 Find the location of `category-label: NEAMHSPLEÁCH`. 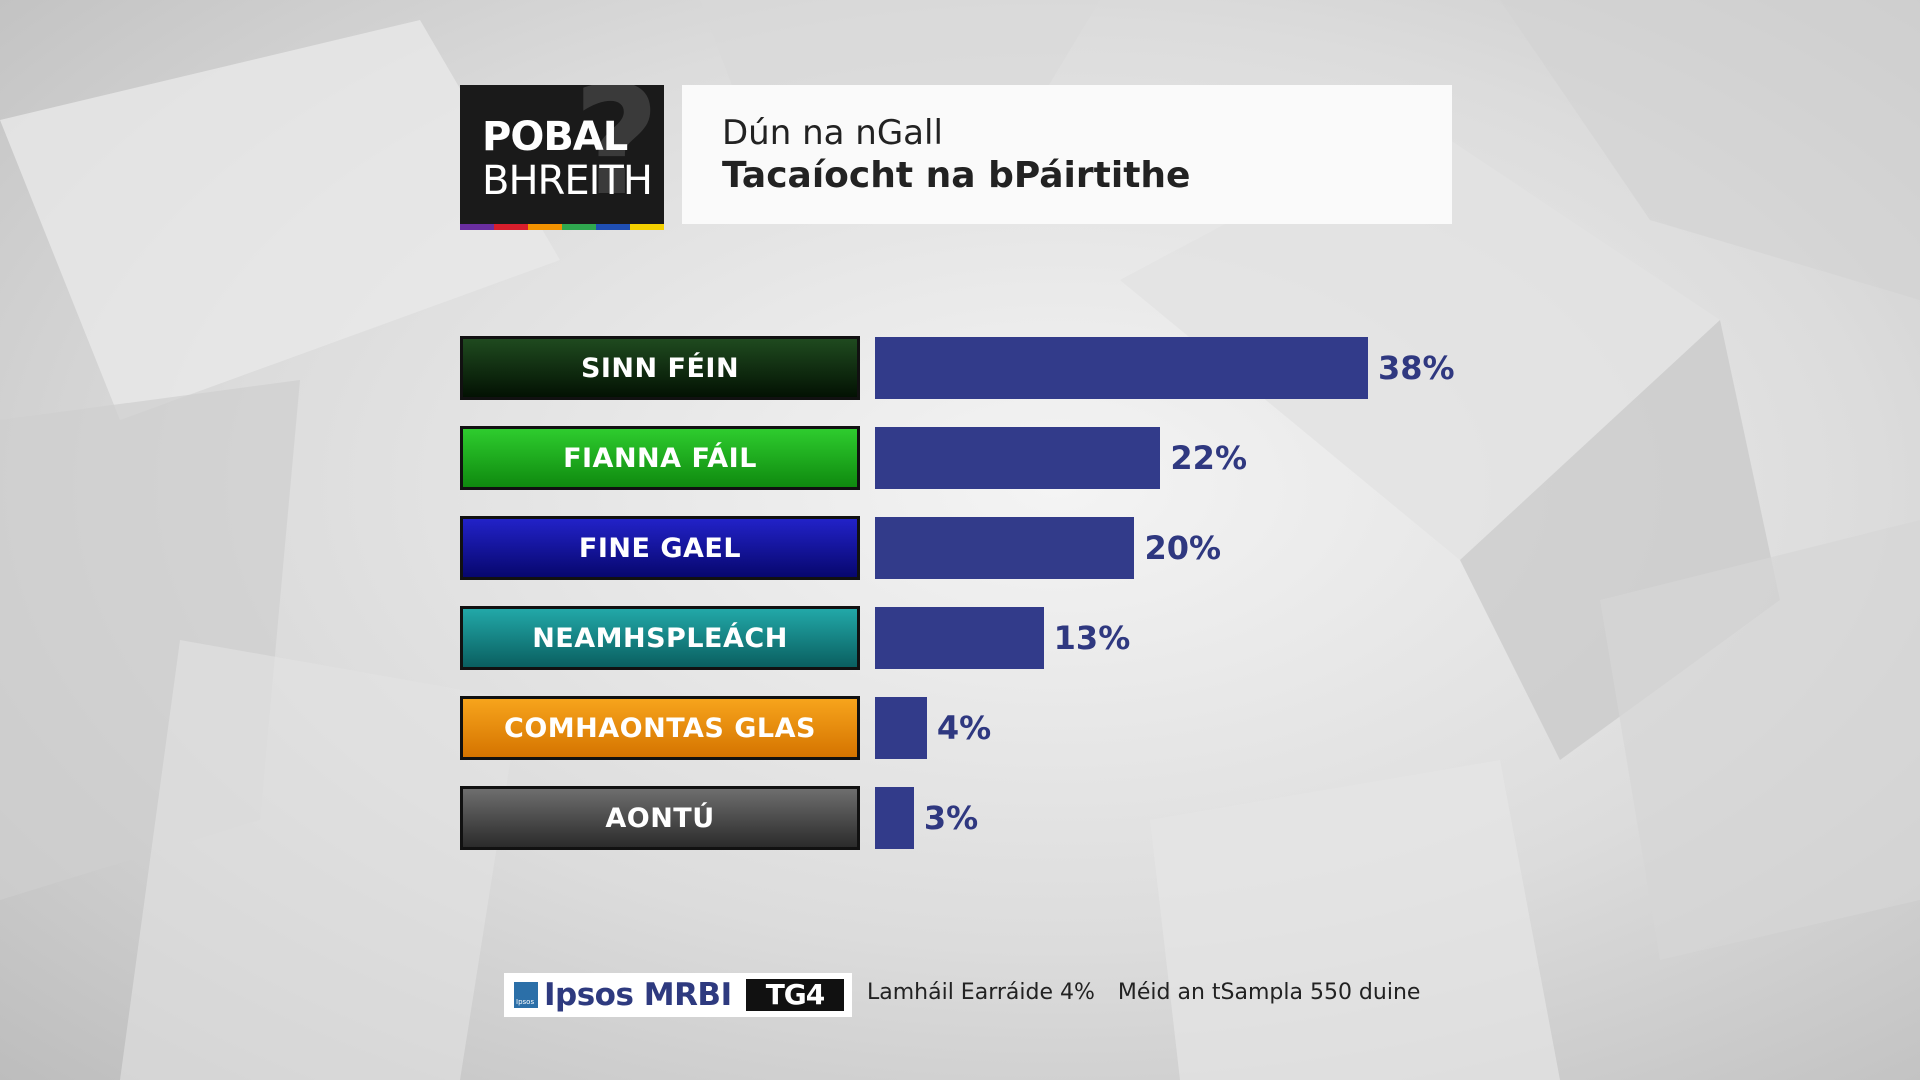

category-label: NEAMHSPLEÁCH is located at coordinates (660, 638).